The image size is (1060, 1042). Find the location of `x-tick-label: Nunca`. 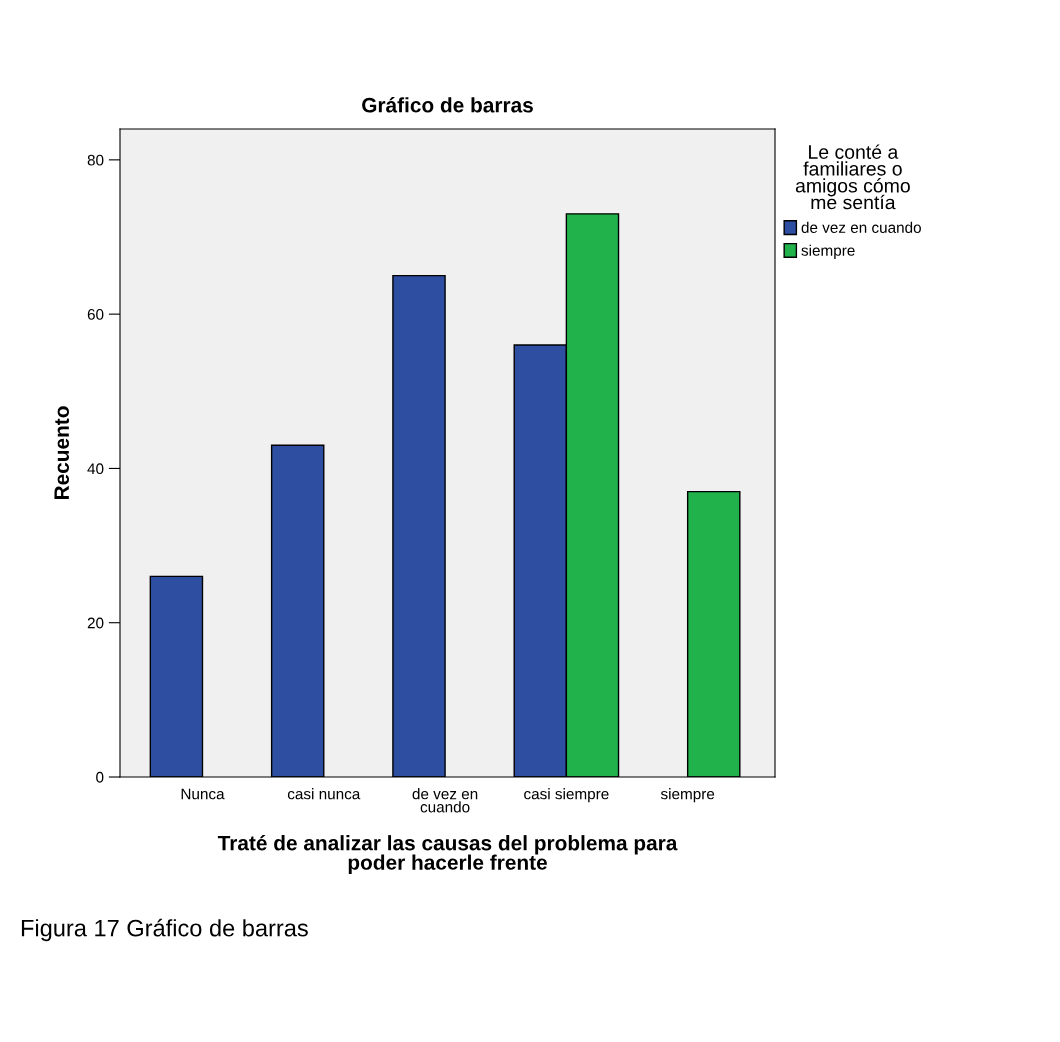

x-tick-label: Nunca is located at coordinates (203, 794).